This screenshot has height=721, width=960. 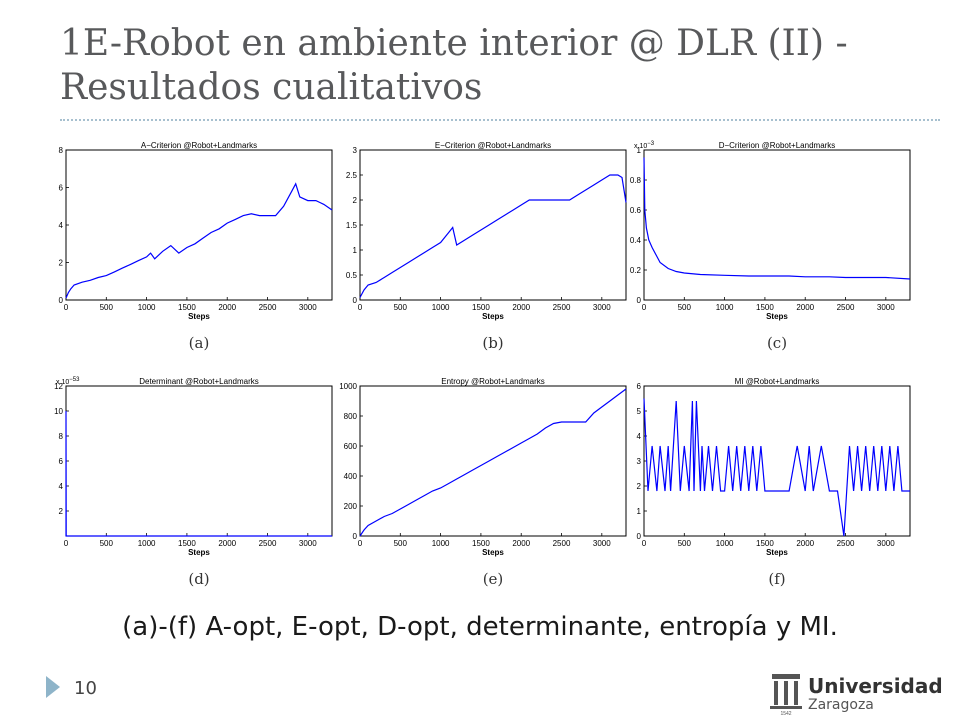 What do you see at coordinates (493, 579) in the screenshot?
I see `panel-label: (e)` at bounding box center [493, 579].